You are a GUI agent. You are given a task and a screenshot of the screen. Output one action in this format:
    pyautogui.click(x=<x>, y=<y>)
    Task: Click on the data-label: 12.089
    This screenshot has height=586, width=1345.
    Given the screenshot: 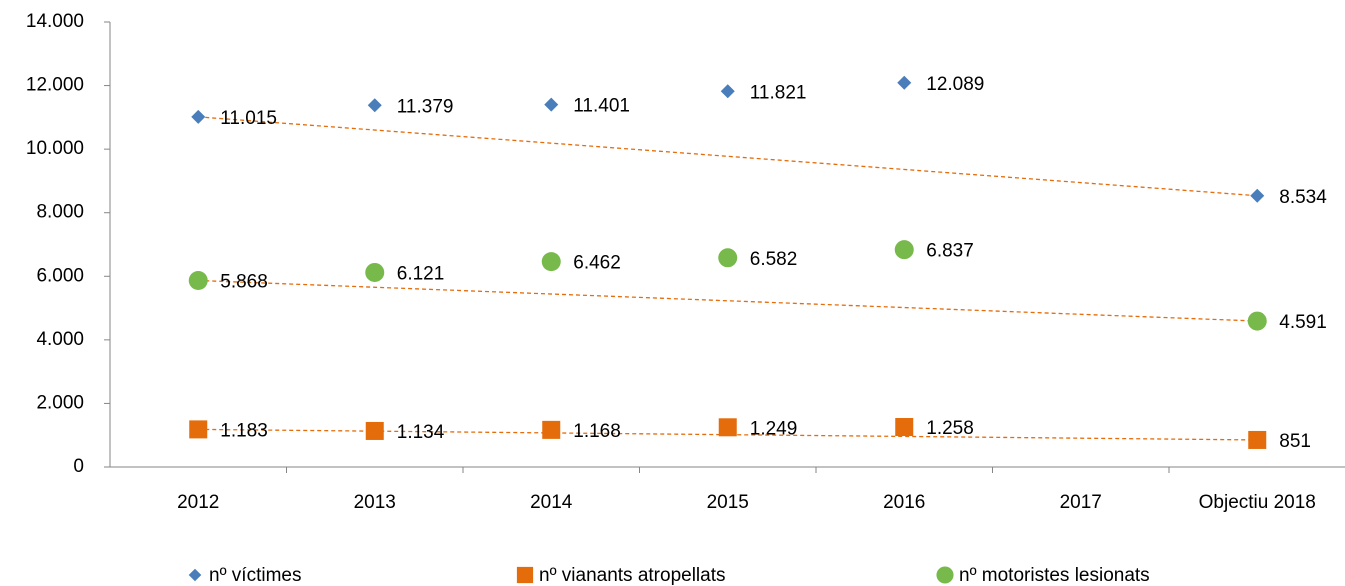 What is the action you would take?
    pyautogui.click(x=955, y=84)
    